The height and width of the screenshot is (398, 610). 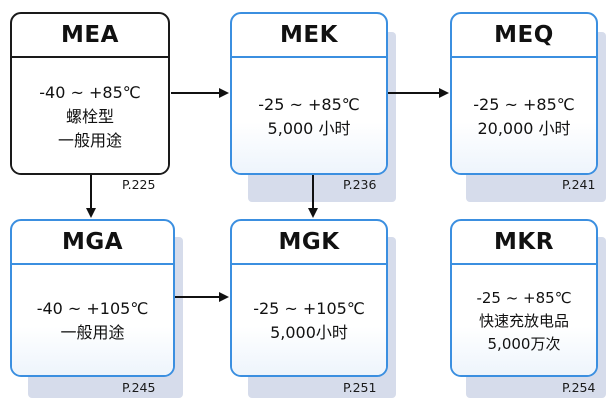 I want to click on node-mkr-line-3: 5,000万次, so click(x=524, y=343).